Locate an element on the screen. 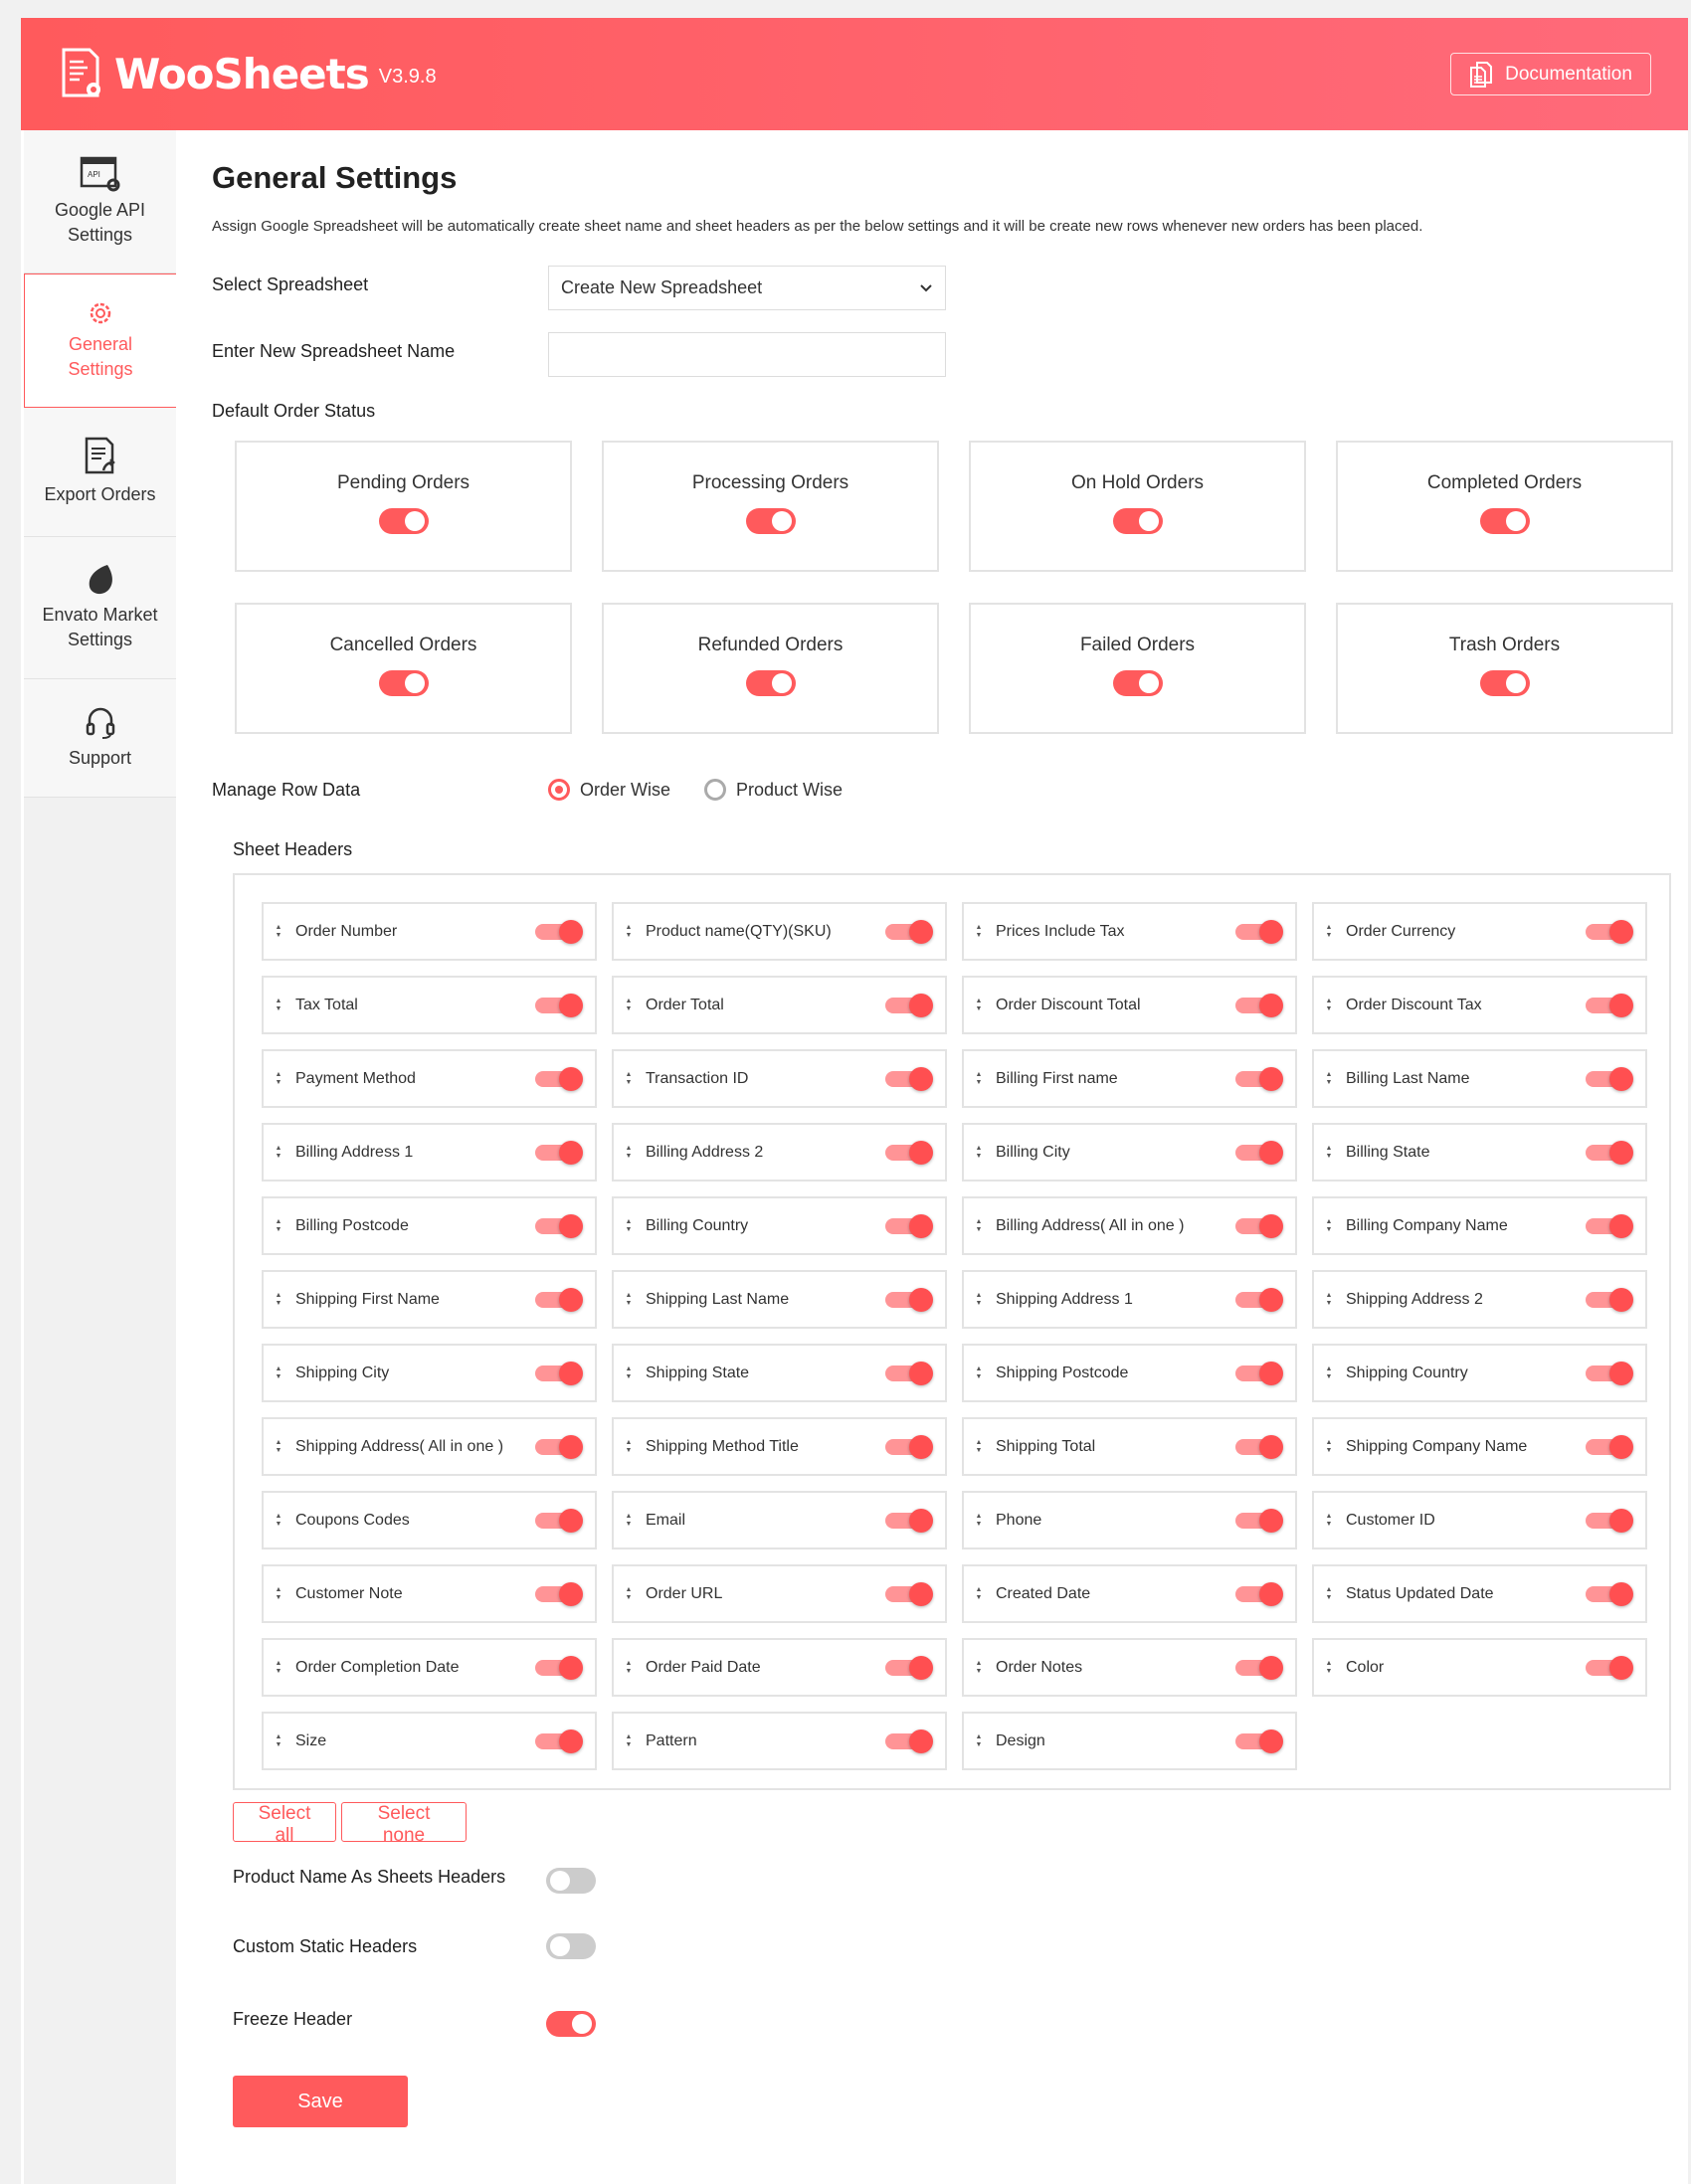 The width and height of the screenshot is (1691, 2184). sheet-header-item: ▲ ▼ Shipping City is located at coordinates (430, 1373).